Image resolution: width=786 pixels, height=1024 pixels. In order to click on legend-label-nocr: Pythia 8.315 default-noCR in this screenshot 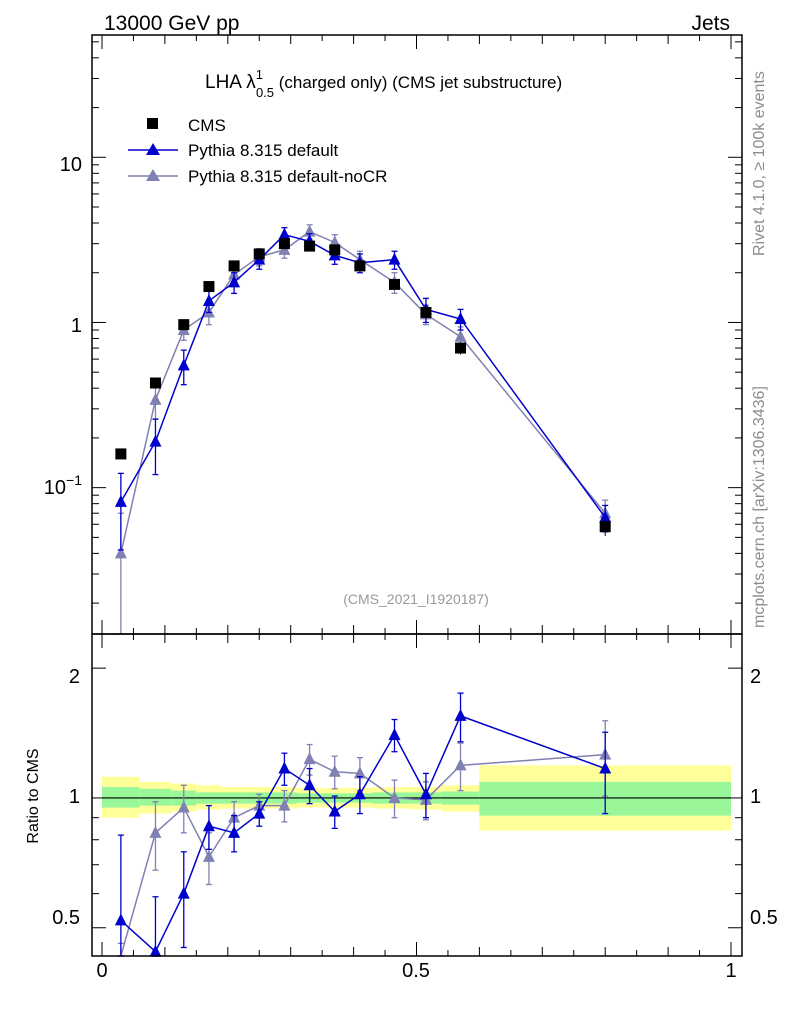, I will do `click(287, 176)`.